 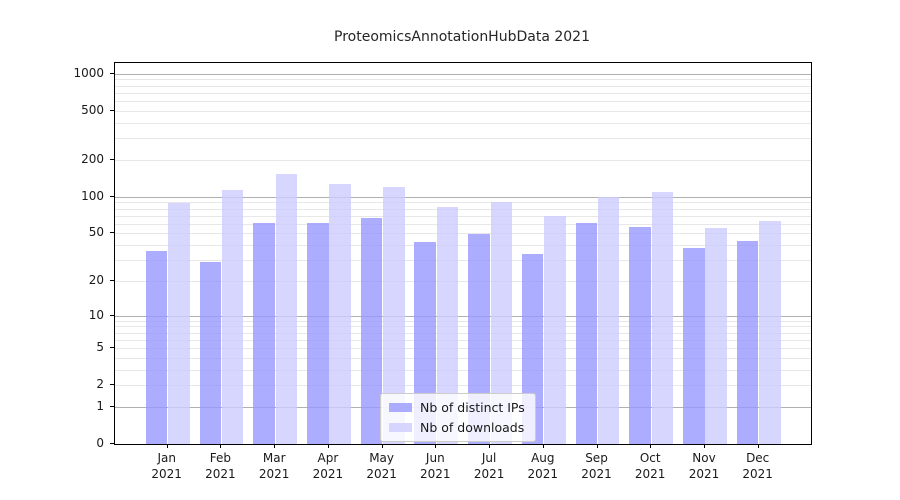 What do you see at coordinates (92, 158) in the screenshot?
I see `y-tick-label: 200` at bounding box center [92, 158].